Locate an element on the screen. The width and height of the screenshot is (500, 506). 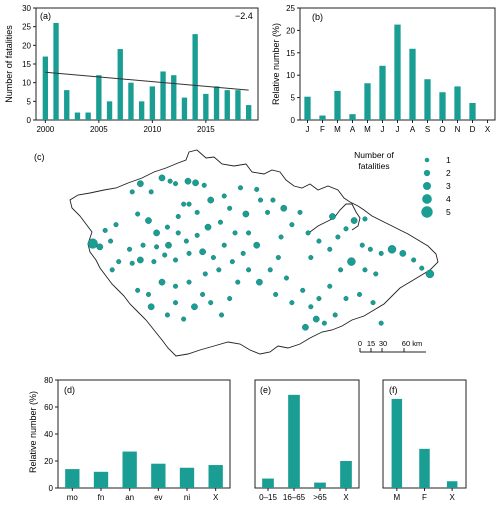
ytick-label-d-1: 20 is located at coordinates (48, 461).